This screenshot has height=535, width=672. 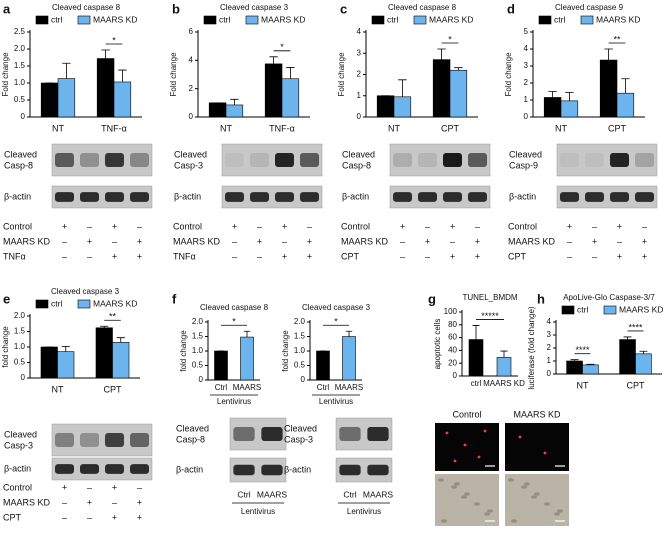 What do you see at coordinates (378, 494) in the screenshot?
I see `lane-label: MAARS` at bounding box center [378, 494].